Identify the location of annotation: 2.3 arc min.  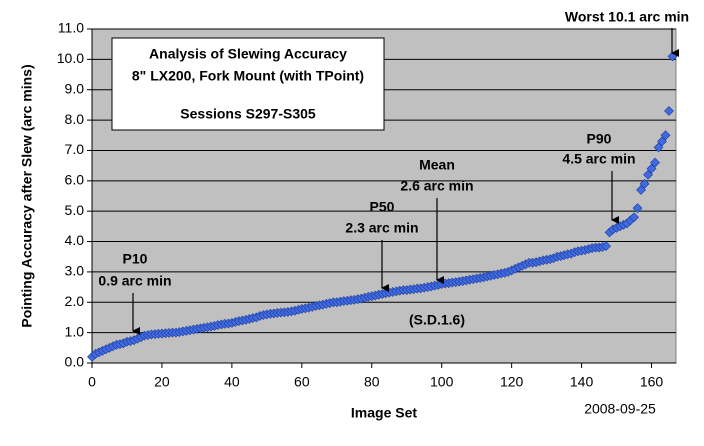
(381, 228).